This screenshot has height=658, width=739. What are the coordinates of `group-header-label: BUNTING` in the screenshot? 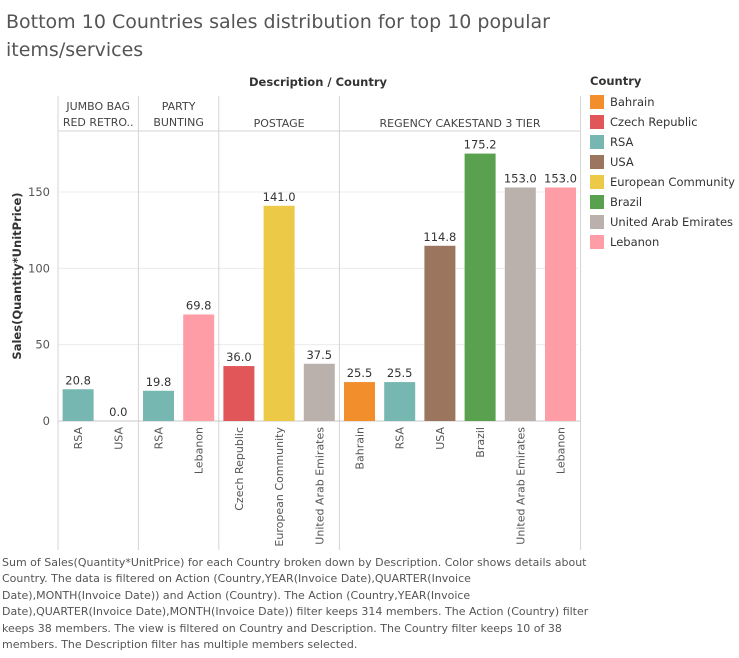 It's located at (178, 122).